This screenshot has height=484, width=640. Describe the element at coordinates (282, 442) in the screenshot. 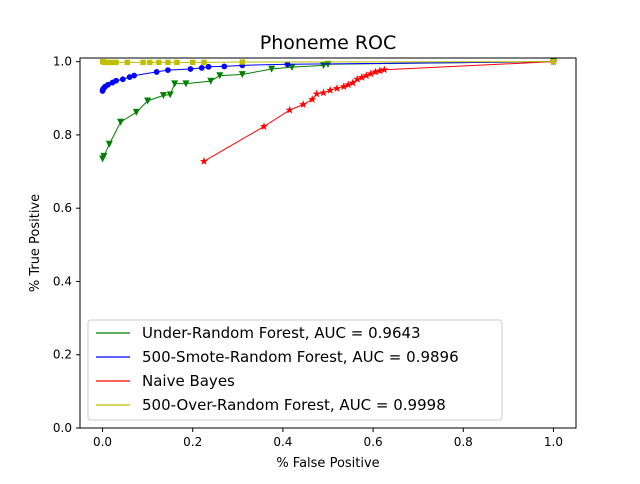

I see `x-tick-label: 0.4` at that location.